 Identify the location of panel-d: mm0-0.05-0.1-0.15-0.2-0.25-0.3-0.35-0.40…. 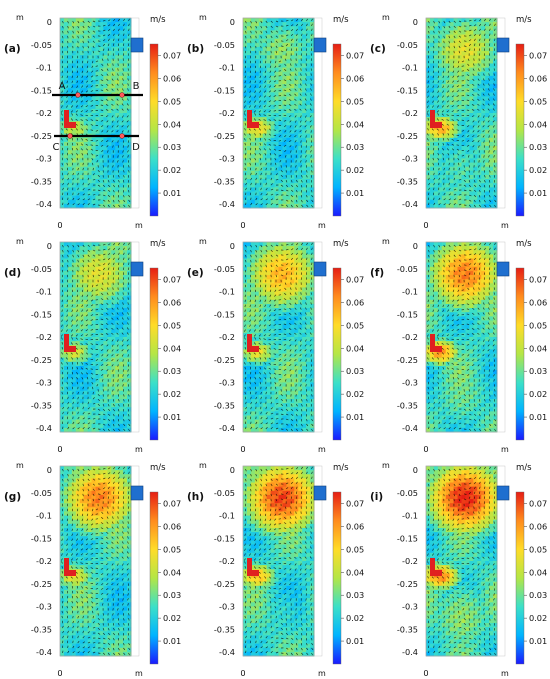
(92, 345).